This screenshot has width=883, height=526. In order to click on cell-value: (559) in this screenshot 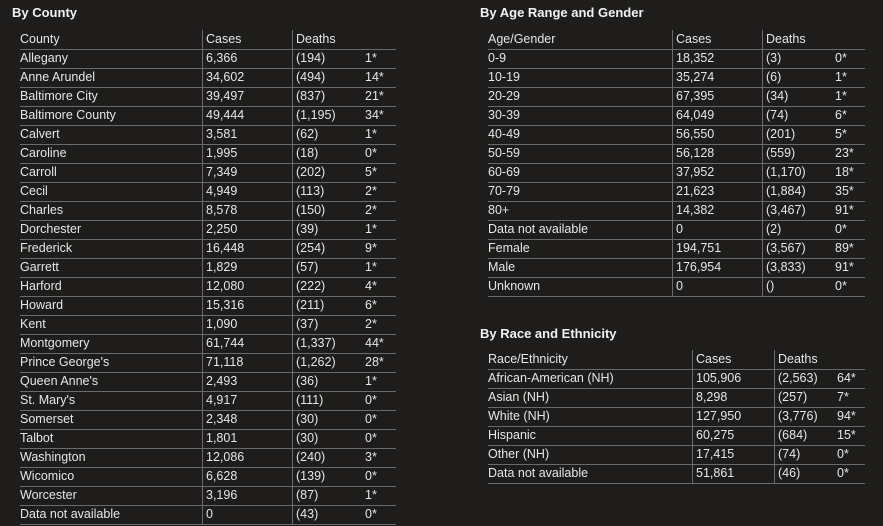, I will do `click(781, 153)`.